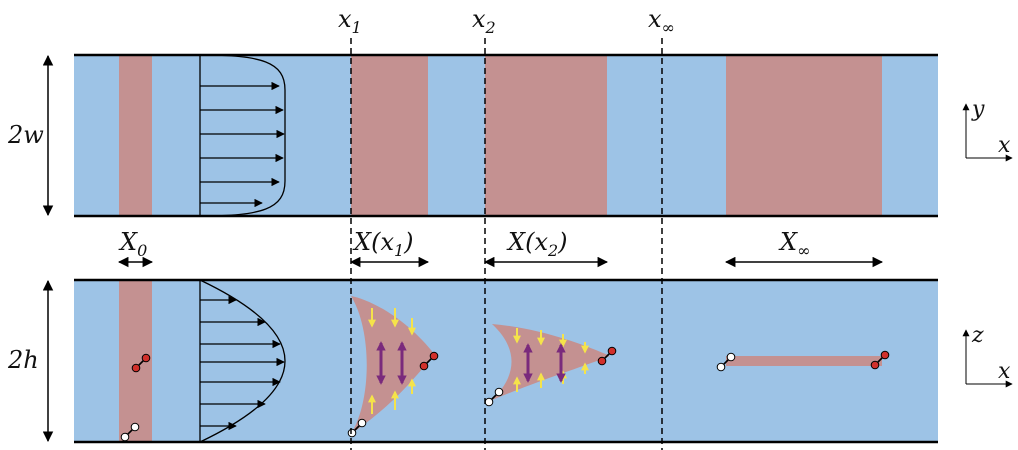  I want to click on label-Xinf: X∞, so click(794, 244).